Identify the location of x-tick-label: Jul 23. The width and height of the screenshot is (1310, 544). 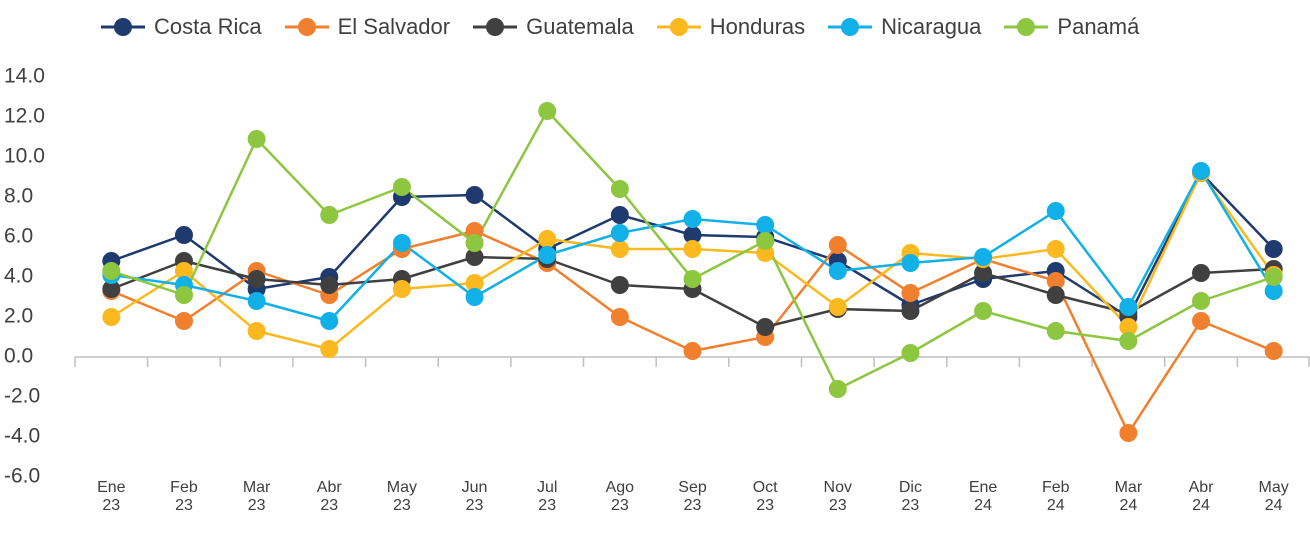
(547, 496).